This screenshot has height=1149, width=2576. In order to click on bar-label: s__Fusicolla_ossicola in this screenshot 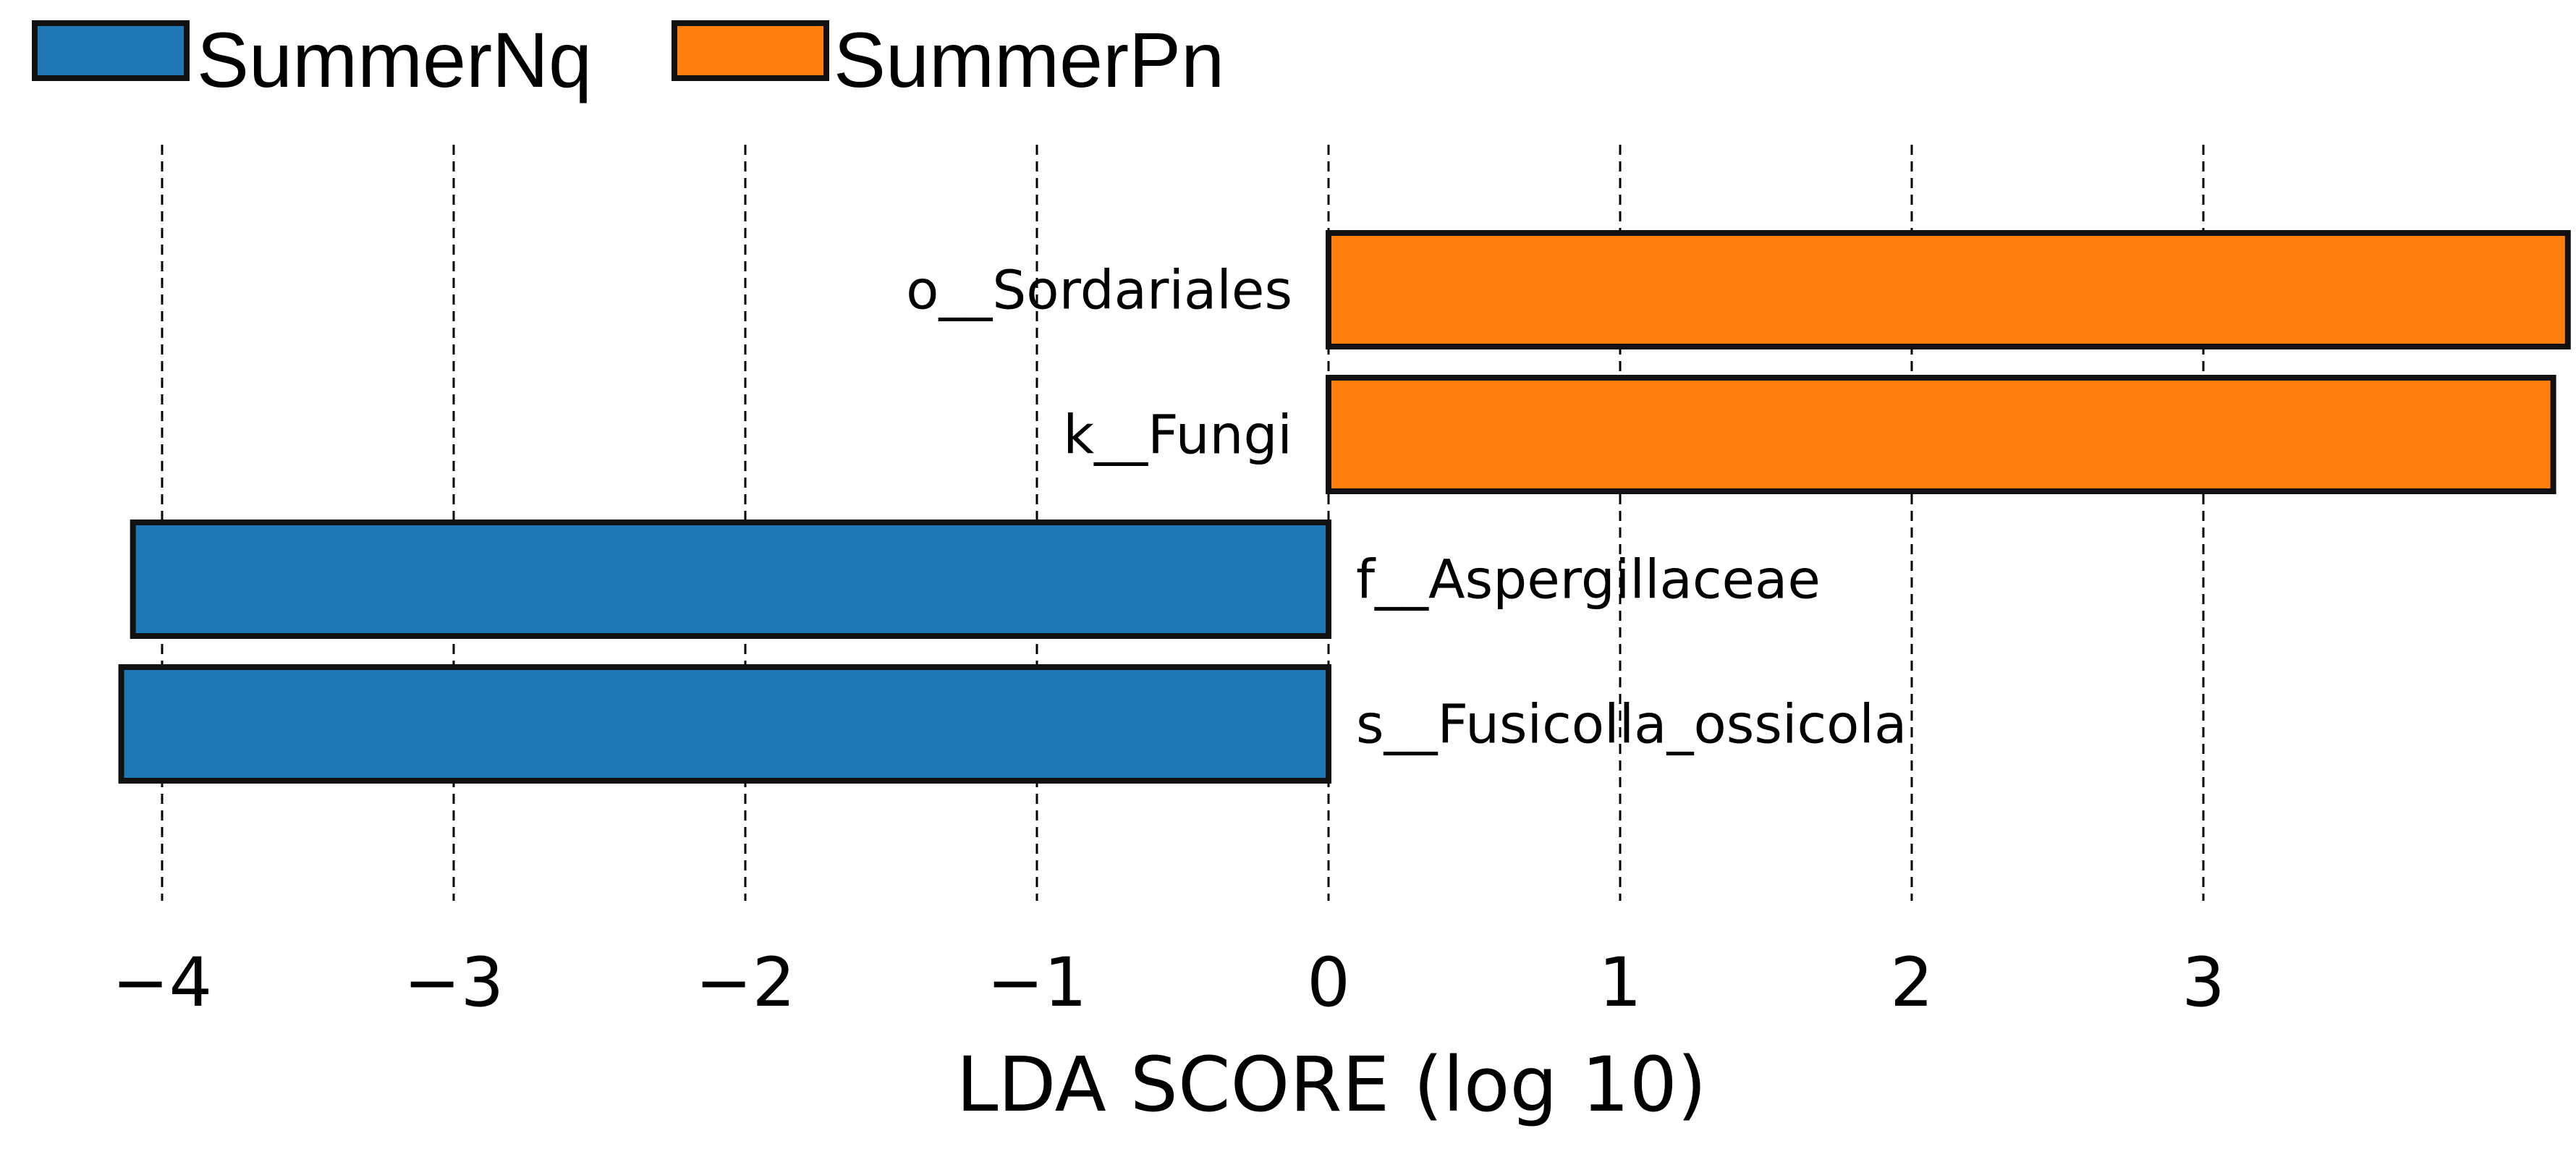, I will do `click(1631, 725)`.